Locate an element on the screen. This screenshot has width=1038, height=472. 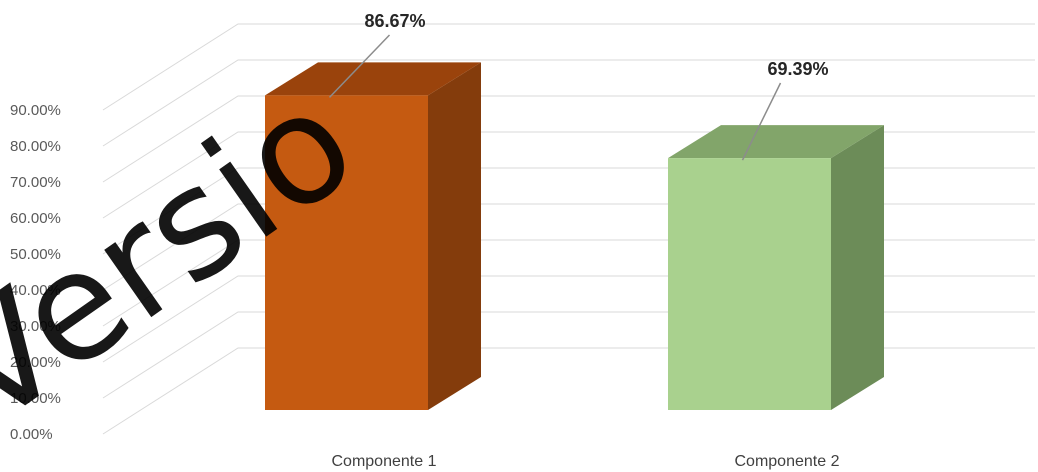
category-label: Componente 2 is located at coordinates (787, 461).